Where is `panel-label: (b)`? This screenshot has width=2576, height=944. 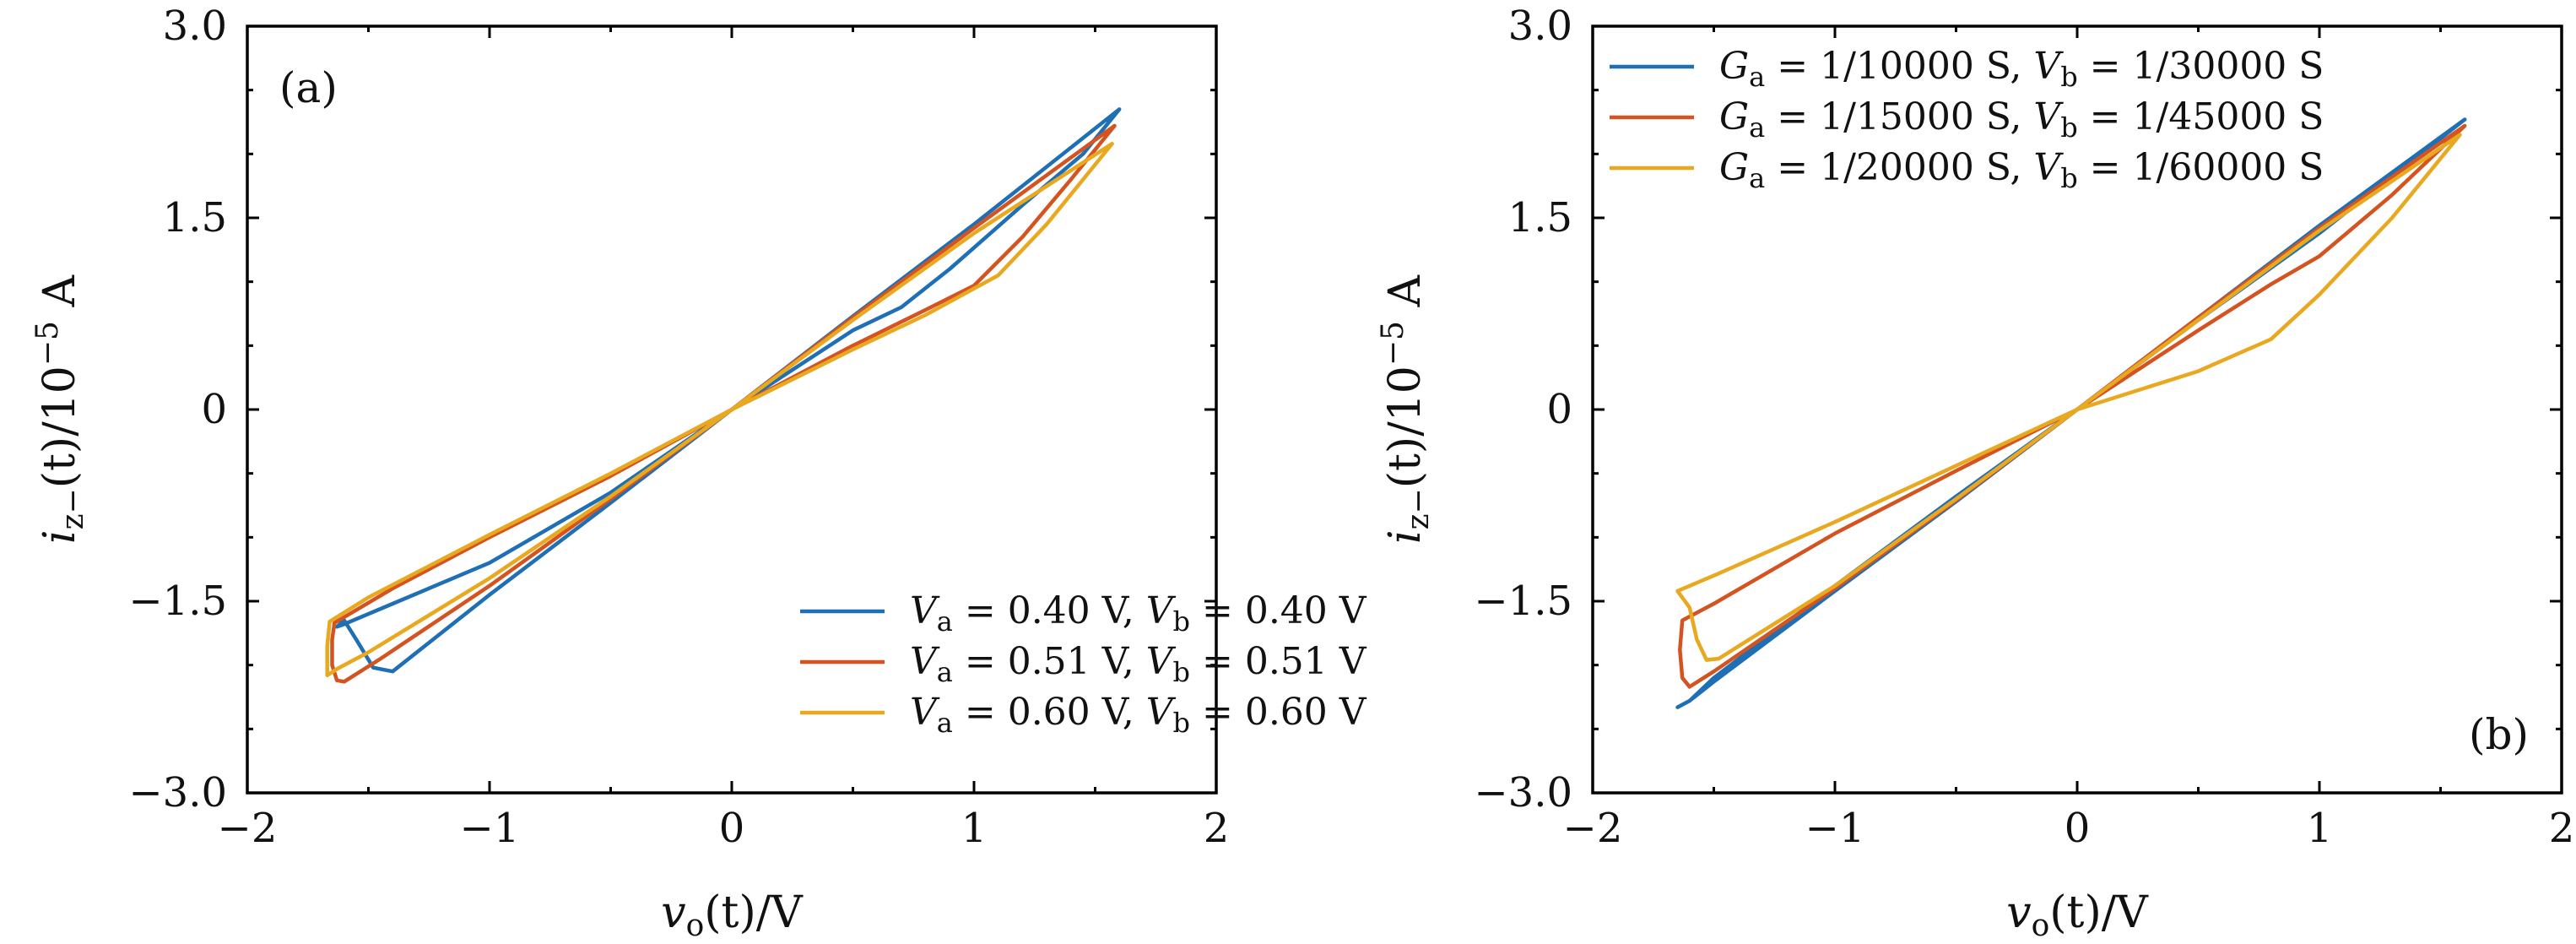 panel-label: (b) is located at coordinates (2499, 734).